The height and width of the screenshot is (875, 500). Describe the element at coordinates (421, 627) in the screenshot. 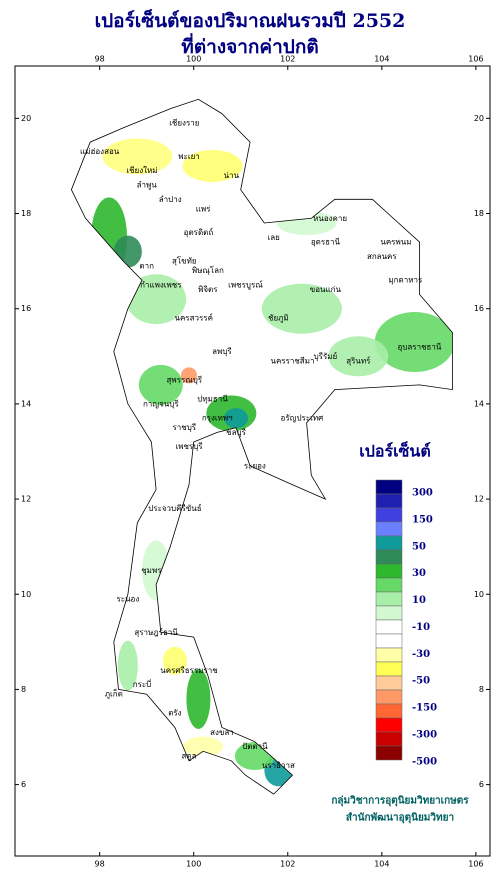

I see `legend-label: -10` at that location.